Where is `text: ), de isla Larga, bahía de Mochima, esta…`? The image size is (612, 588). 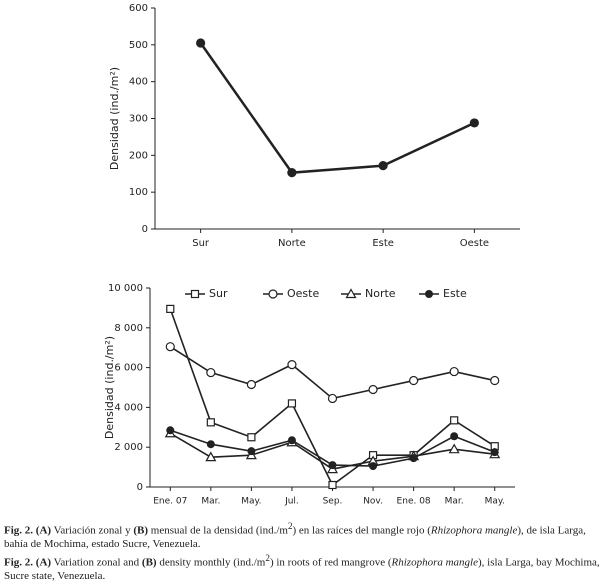 text: ), de isla Larga, bahía de Mochima, esta… is located at coordinates (295, 537).